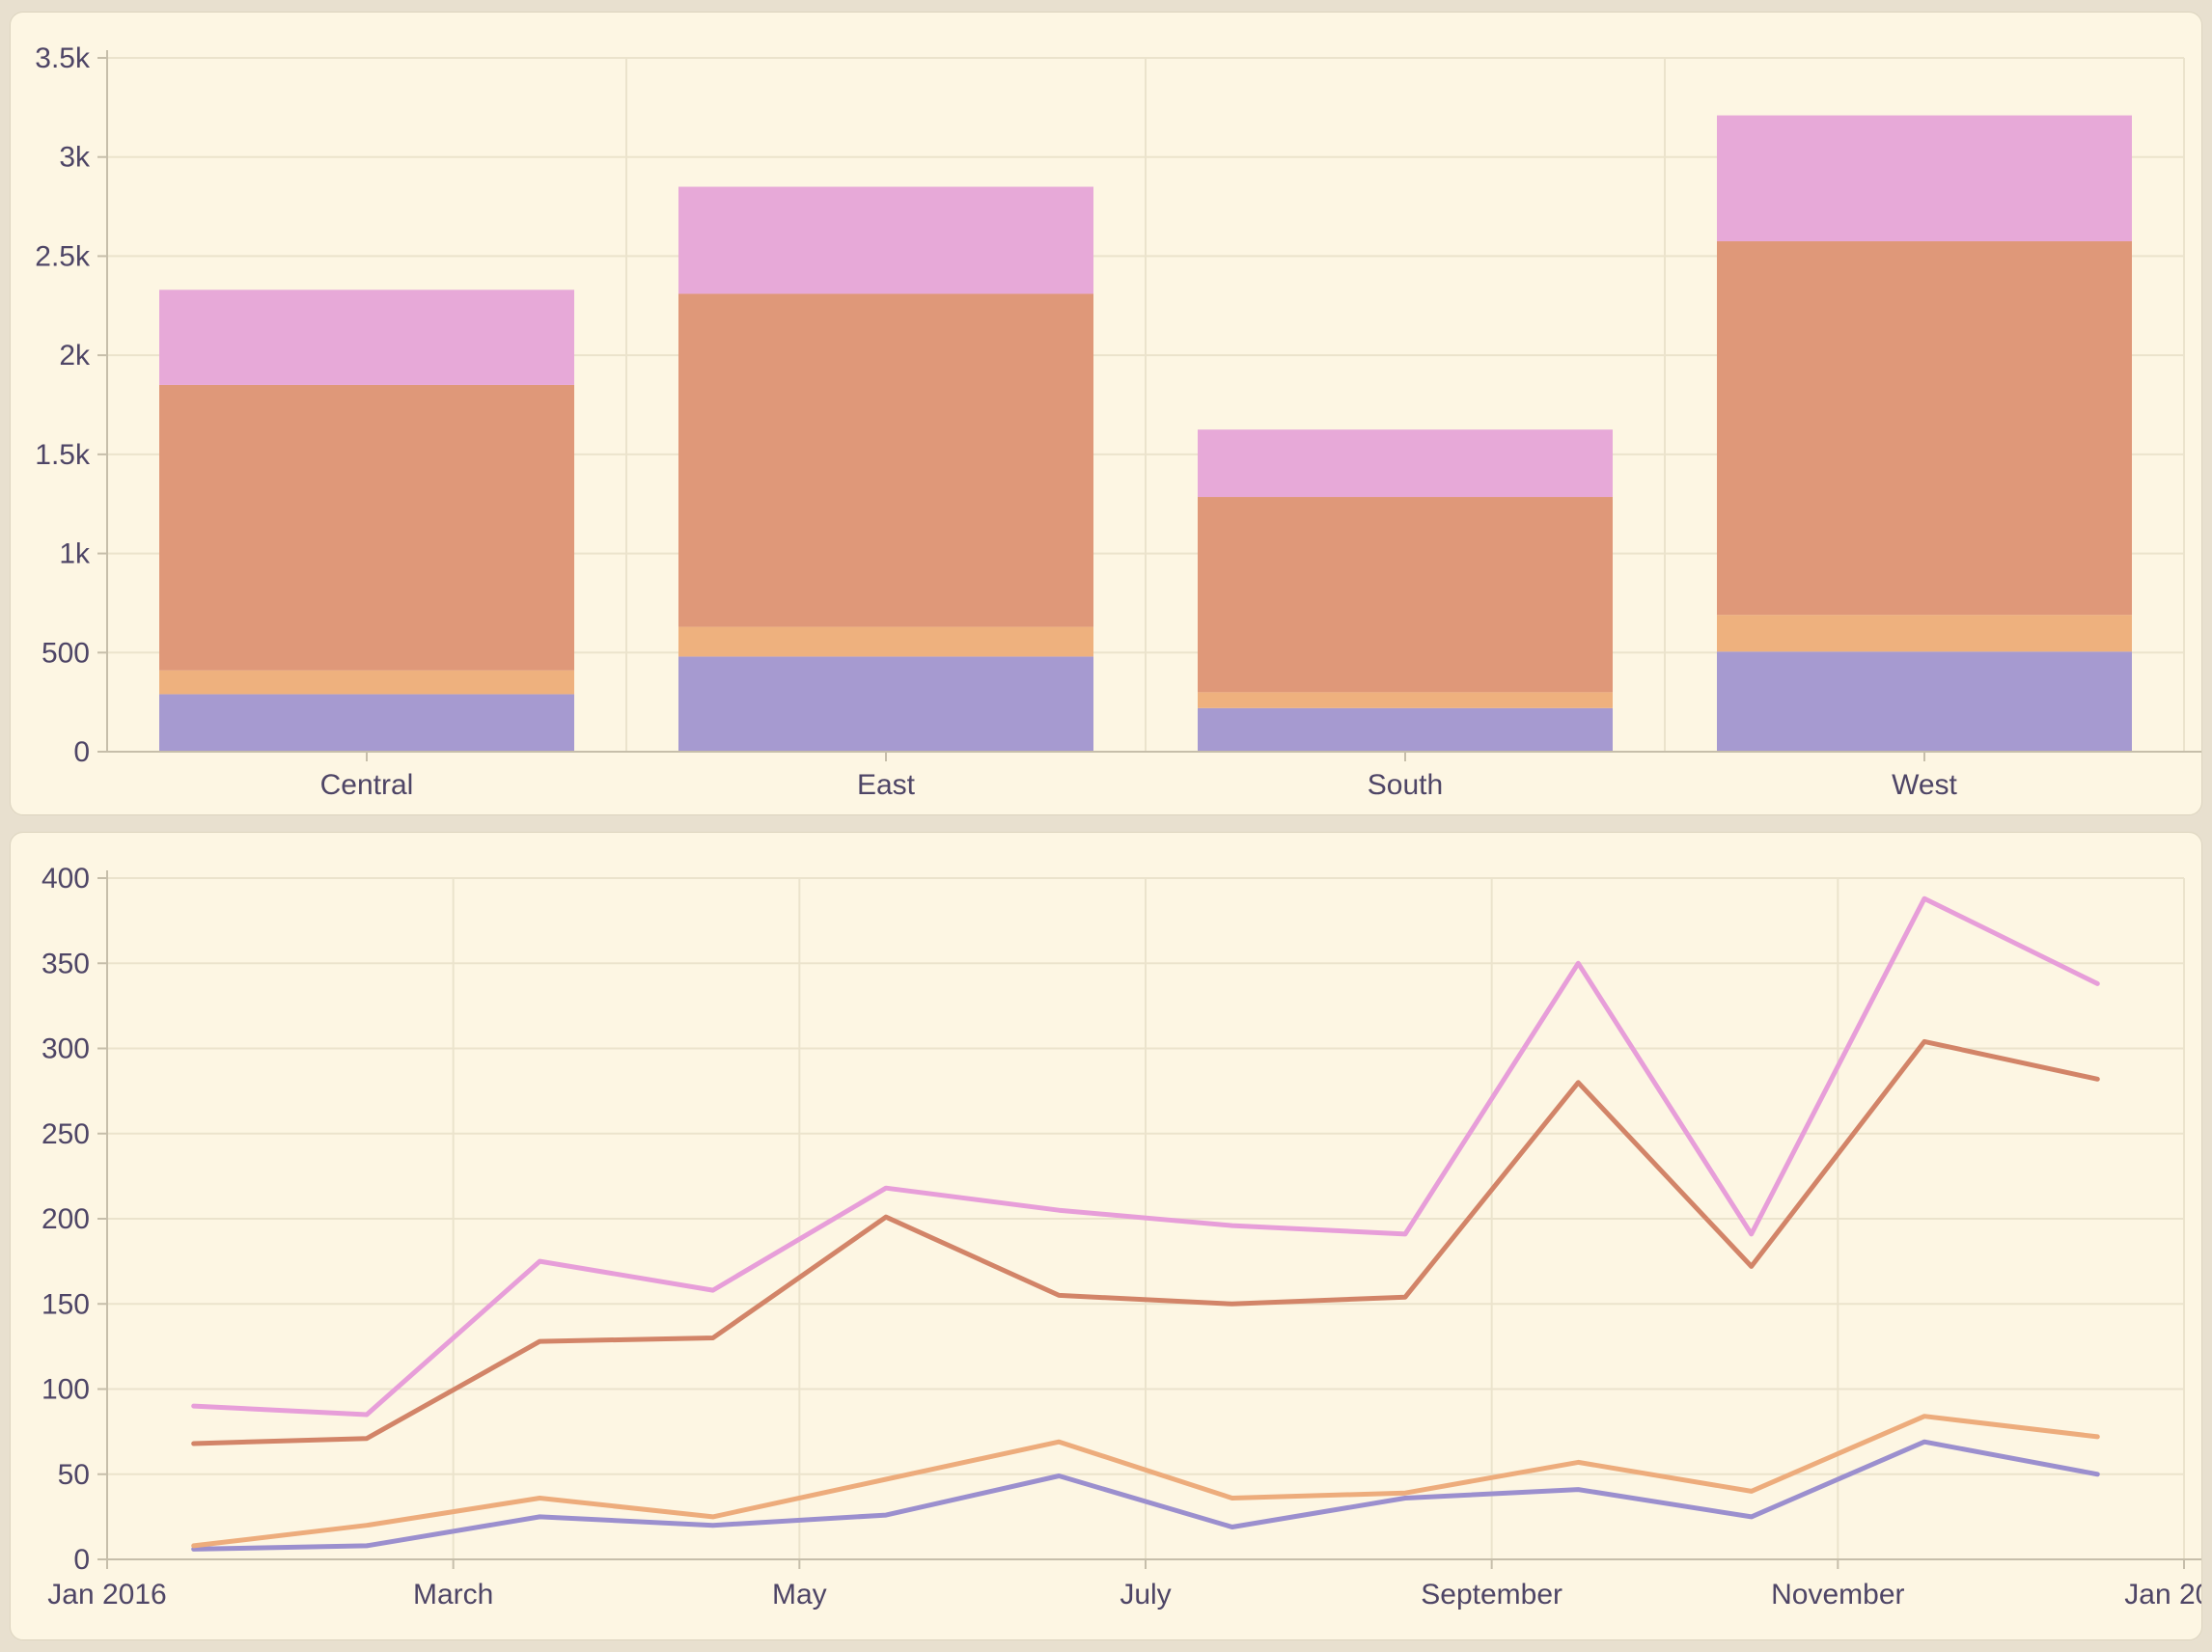 The image size is (2212, 1652). Describe the element at coordinates (63, 455) in the screenshot. I see `y-tick-label: 1.5k` at that location.